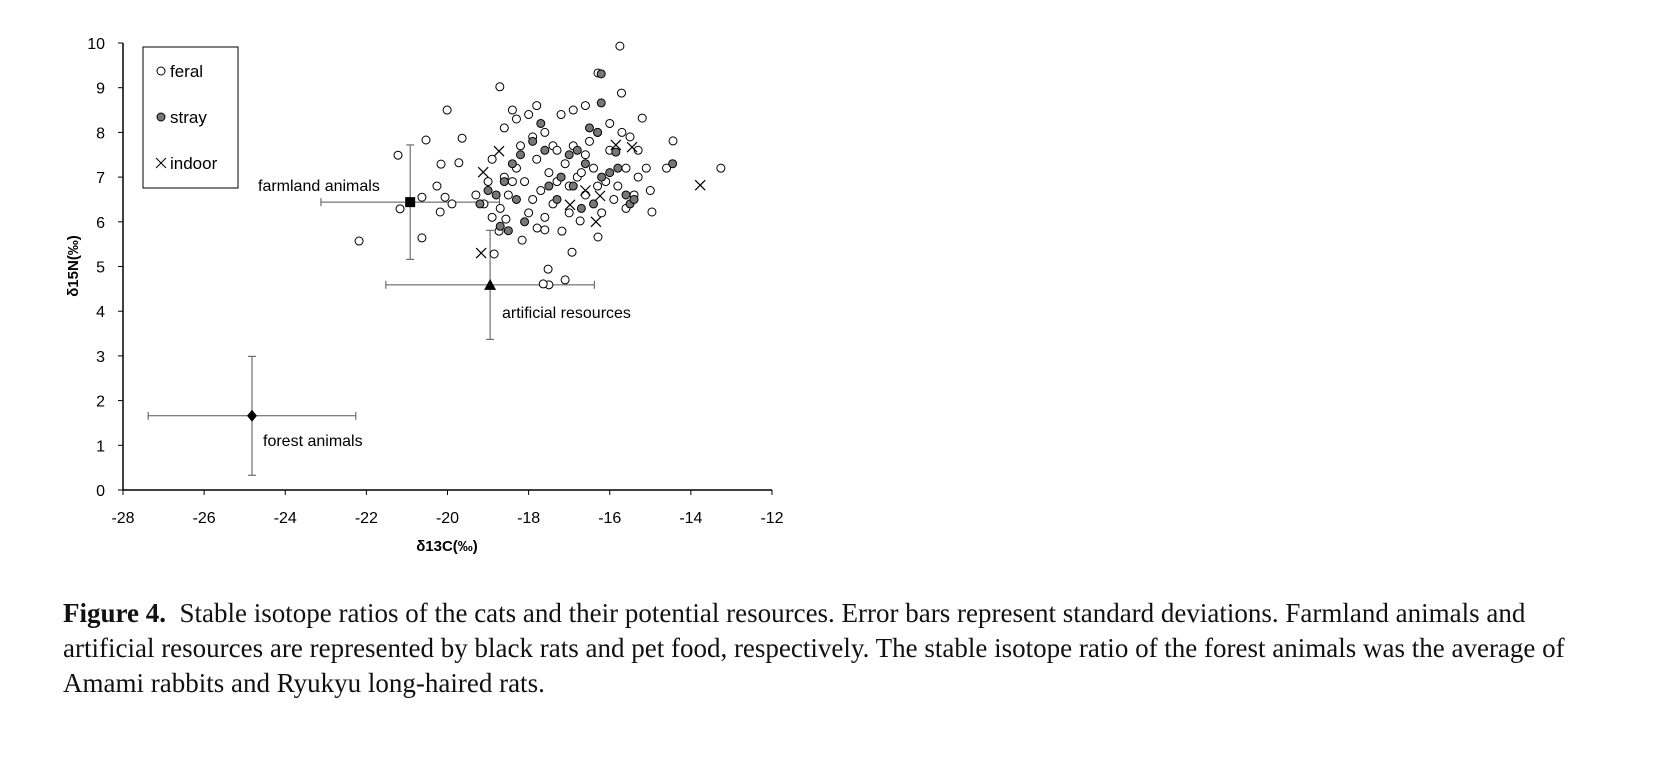  Describe the element at coordinates (447, 546) in the screenshot. I see `x-axis-label: δ13C(‰)` at that location.